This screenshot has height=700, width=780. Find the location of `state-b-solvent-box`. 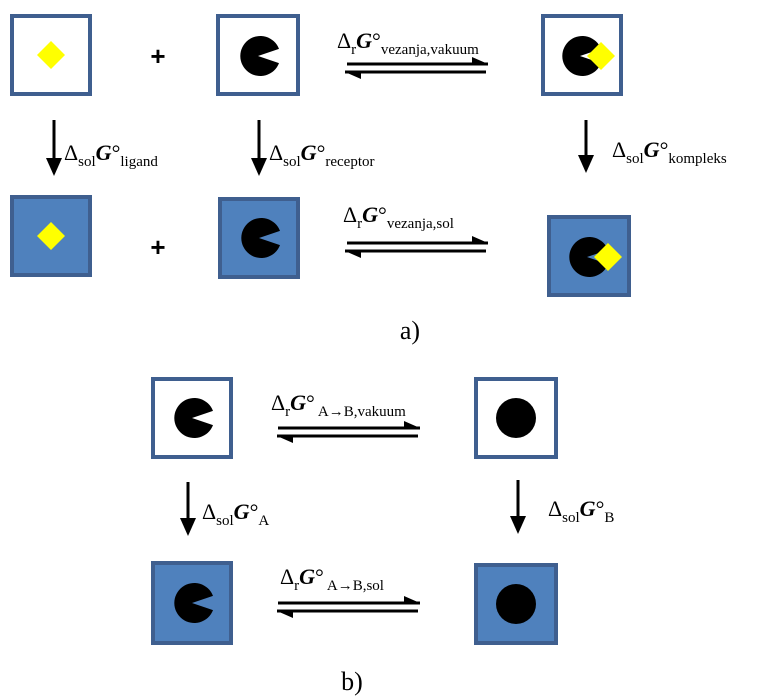

state-b-solvent-box is located at coordinates (516, 604).